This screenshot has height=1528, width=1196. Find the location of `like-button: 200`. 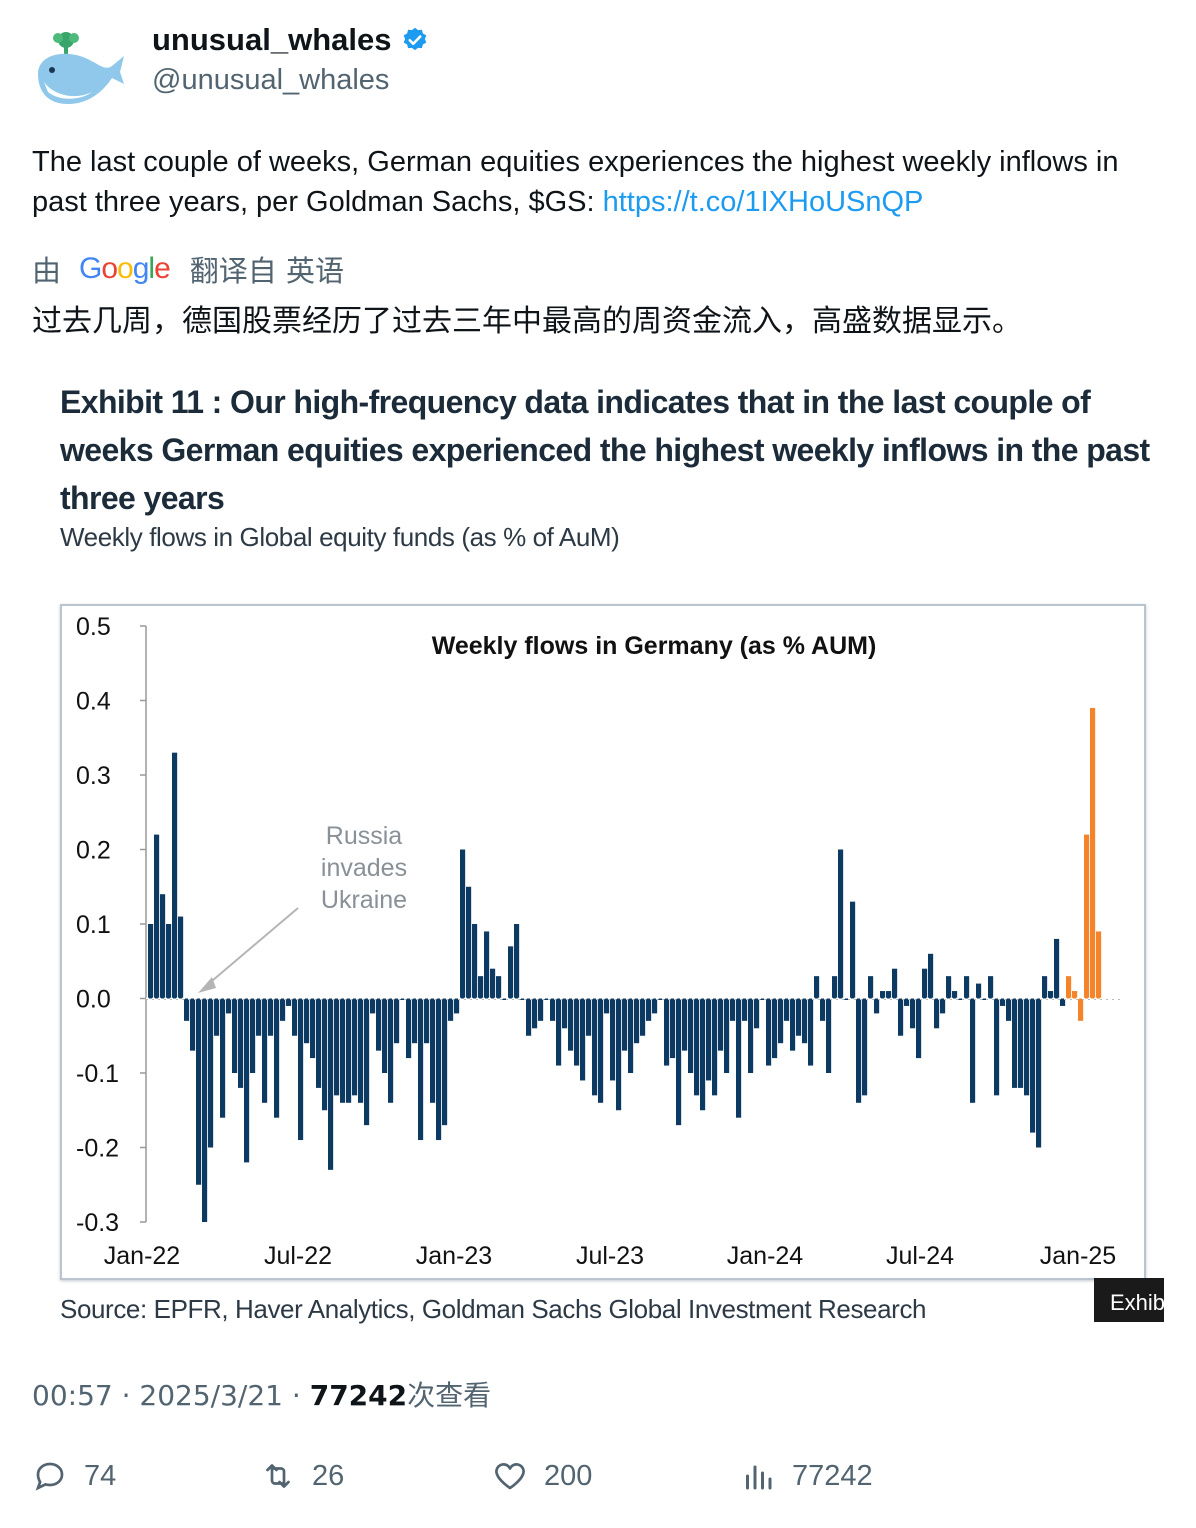

like-button: 200 is located at coordinates (542, 1476).